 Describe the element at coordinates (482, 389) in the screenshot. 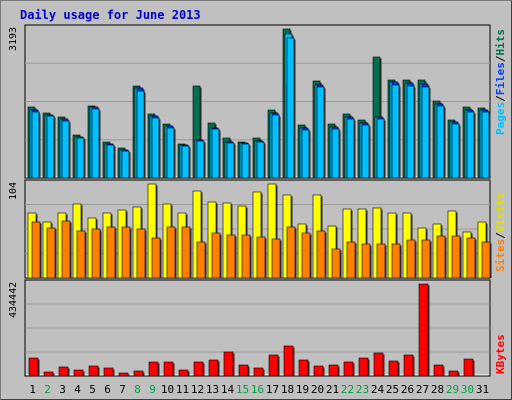

I see `day-label-31: 31` at that location.